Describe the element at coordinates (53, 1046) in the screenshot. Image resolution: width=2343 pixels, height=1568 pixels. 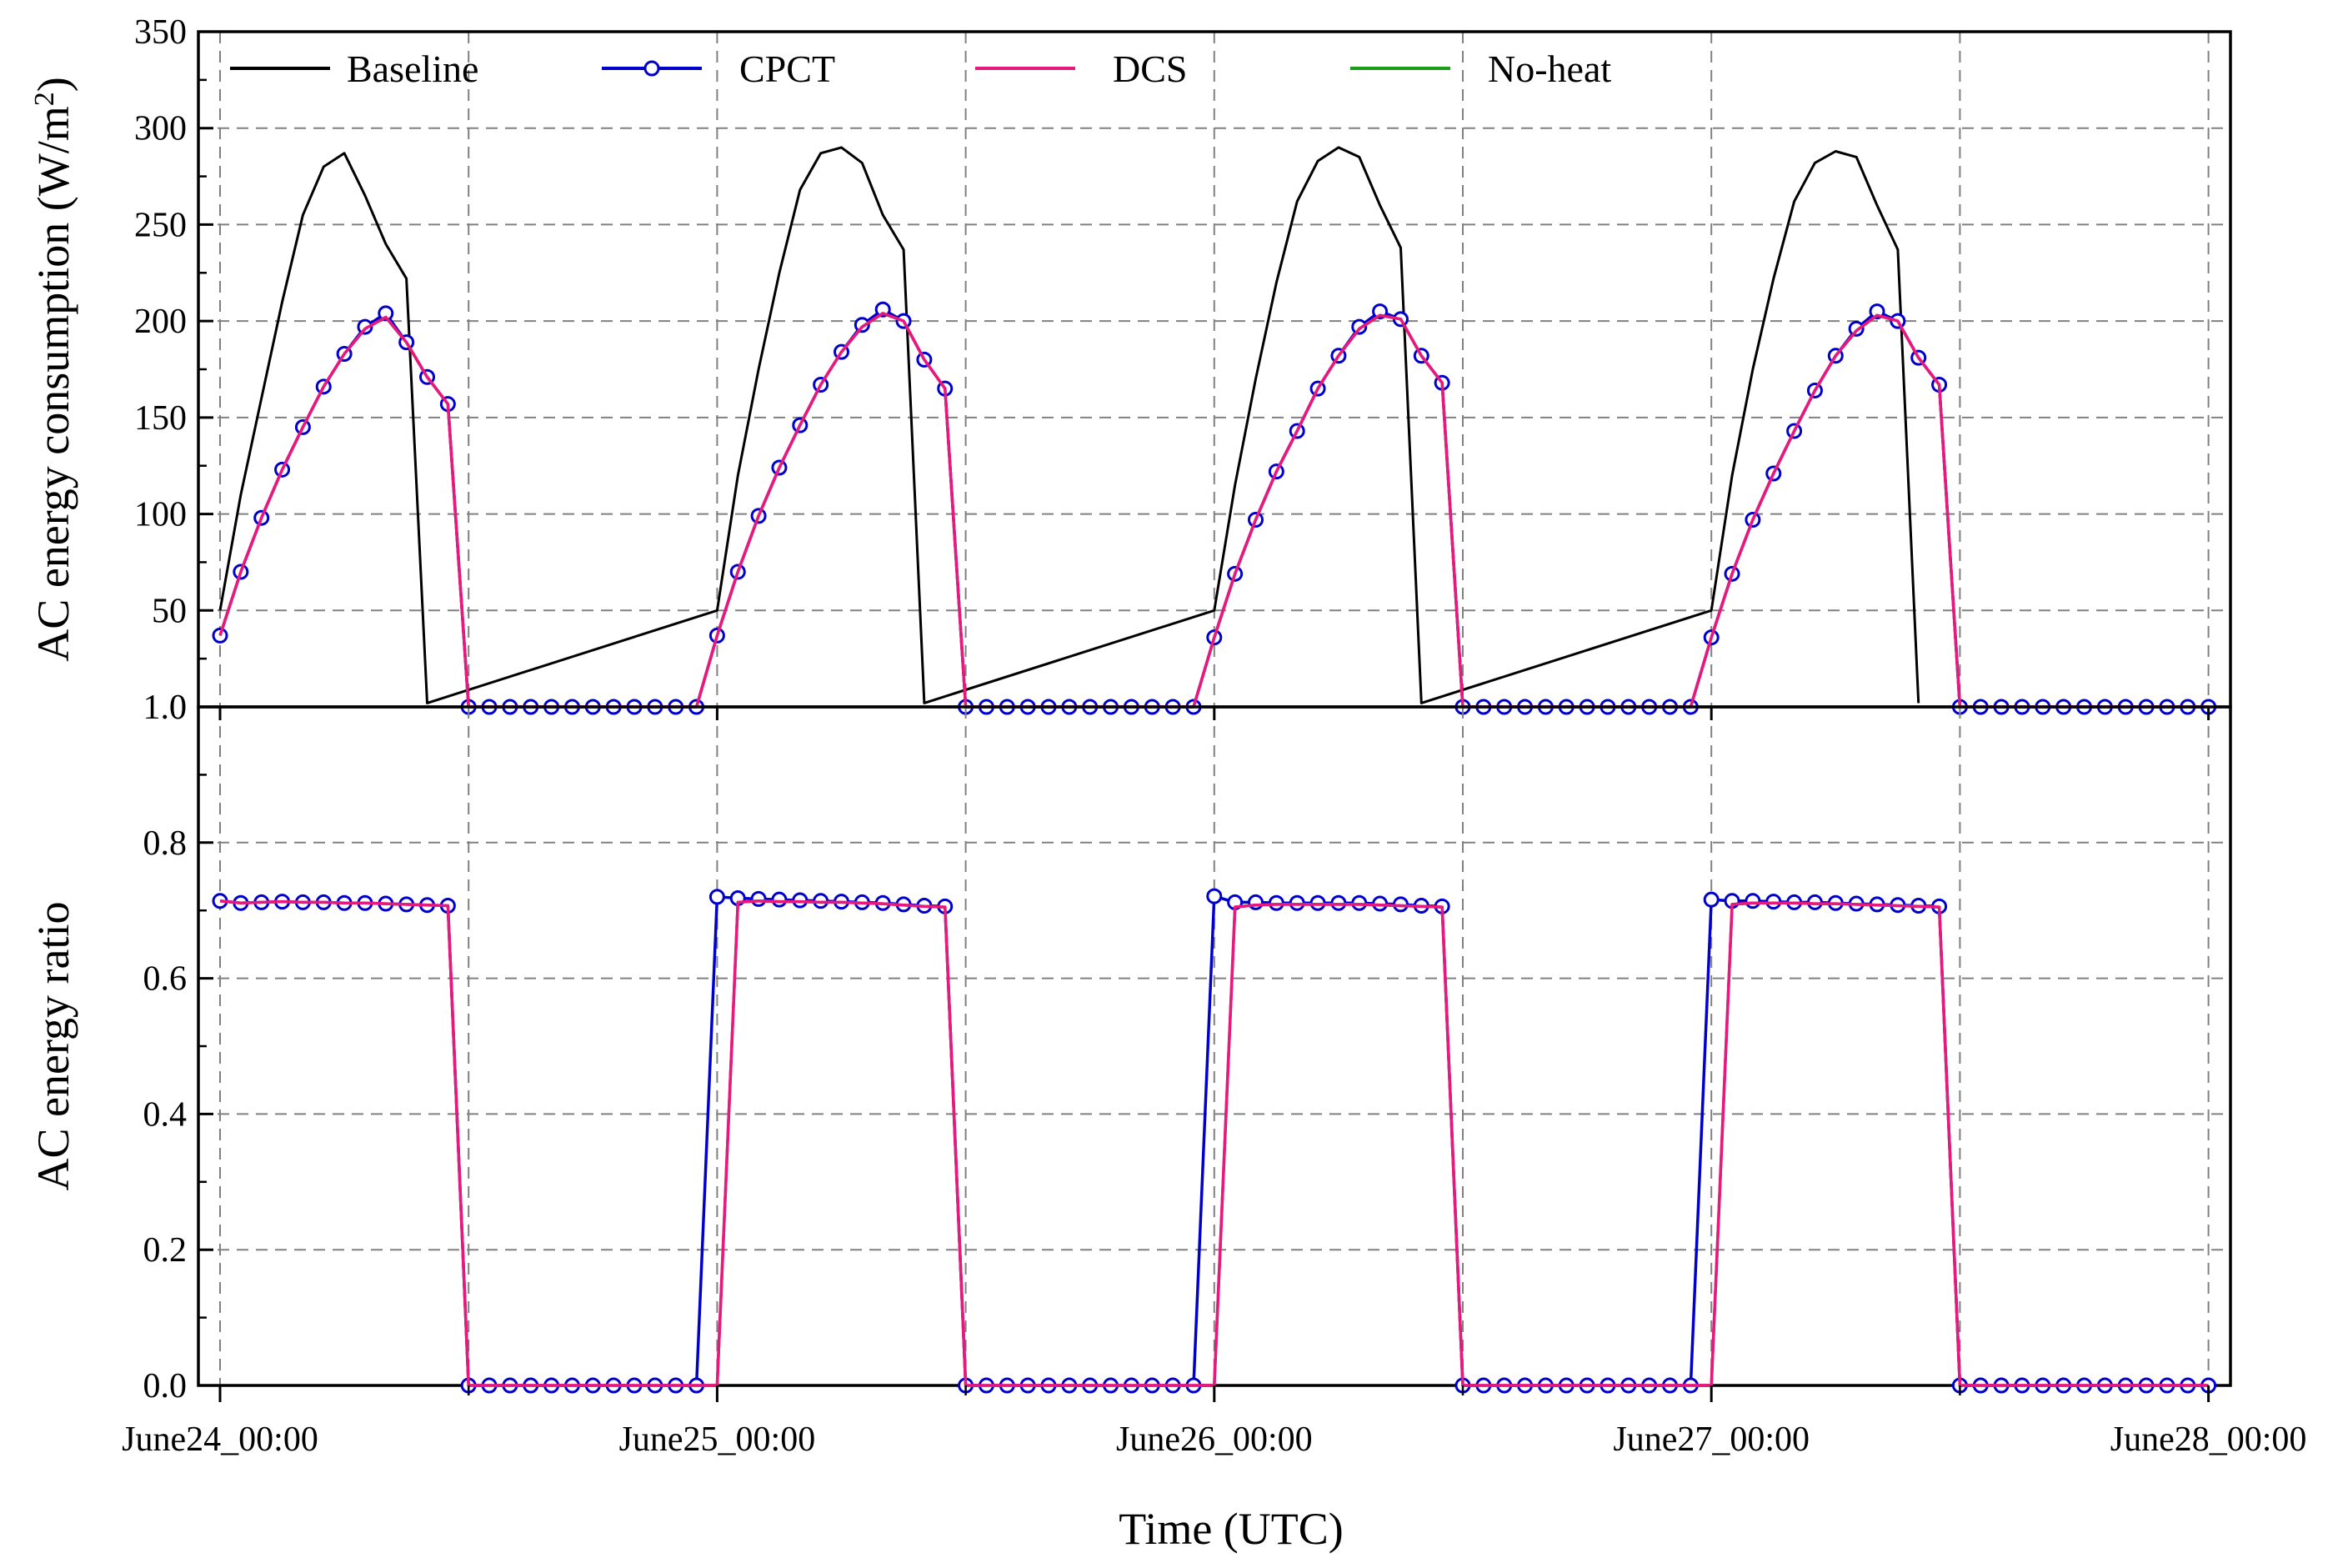
I see `bottom-y-axis-title: AC energy ratio` at that location.